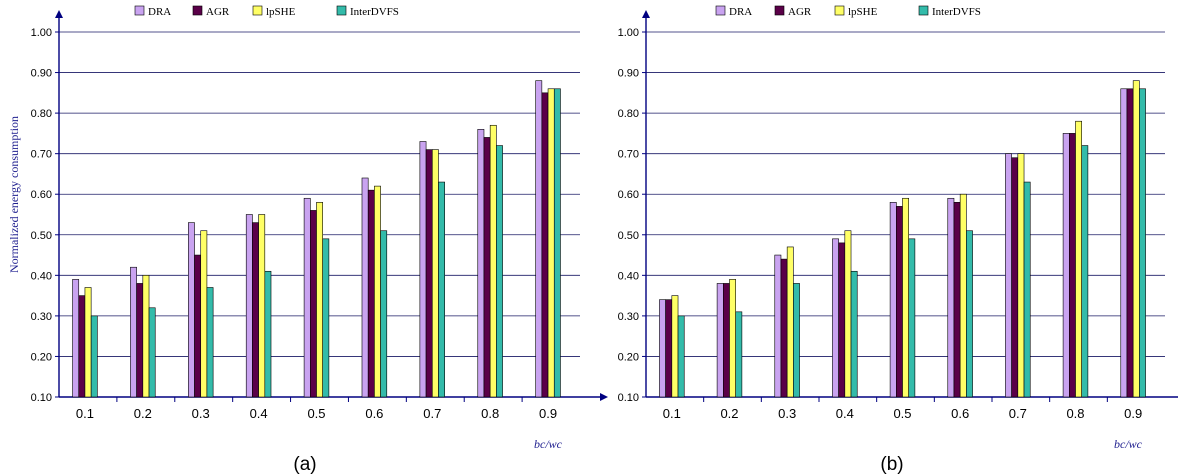 The height and width of the screenshot is (476, 1178). Describe the element at coordinates (800, 12) in the screenshot. I see `legend-label-agr: AGR` at that location.